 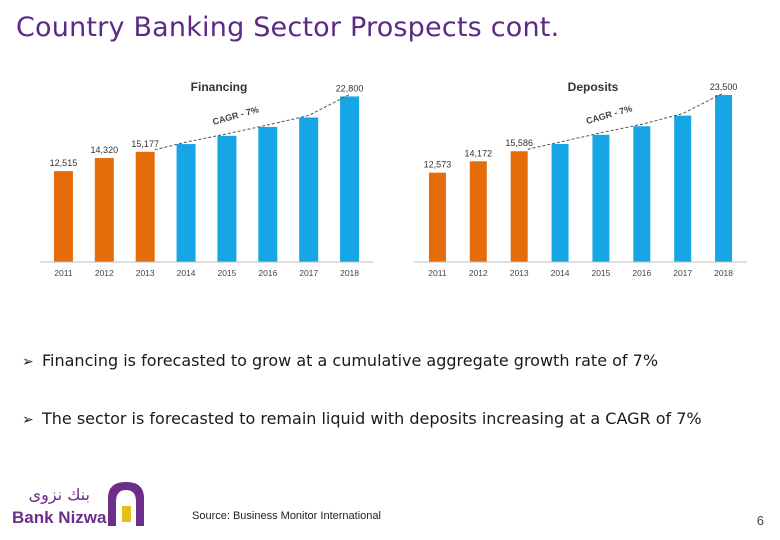 I want to click on deposits-tick-2011: 2011, so click(x=437, y=273).